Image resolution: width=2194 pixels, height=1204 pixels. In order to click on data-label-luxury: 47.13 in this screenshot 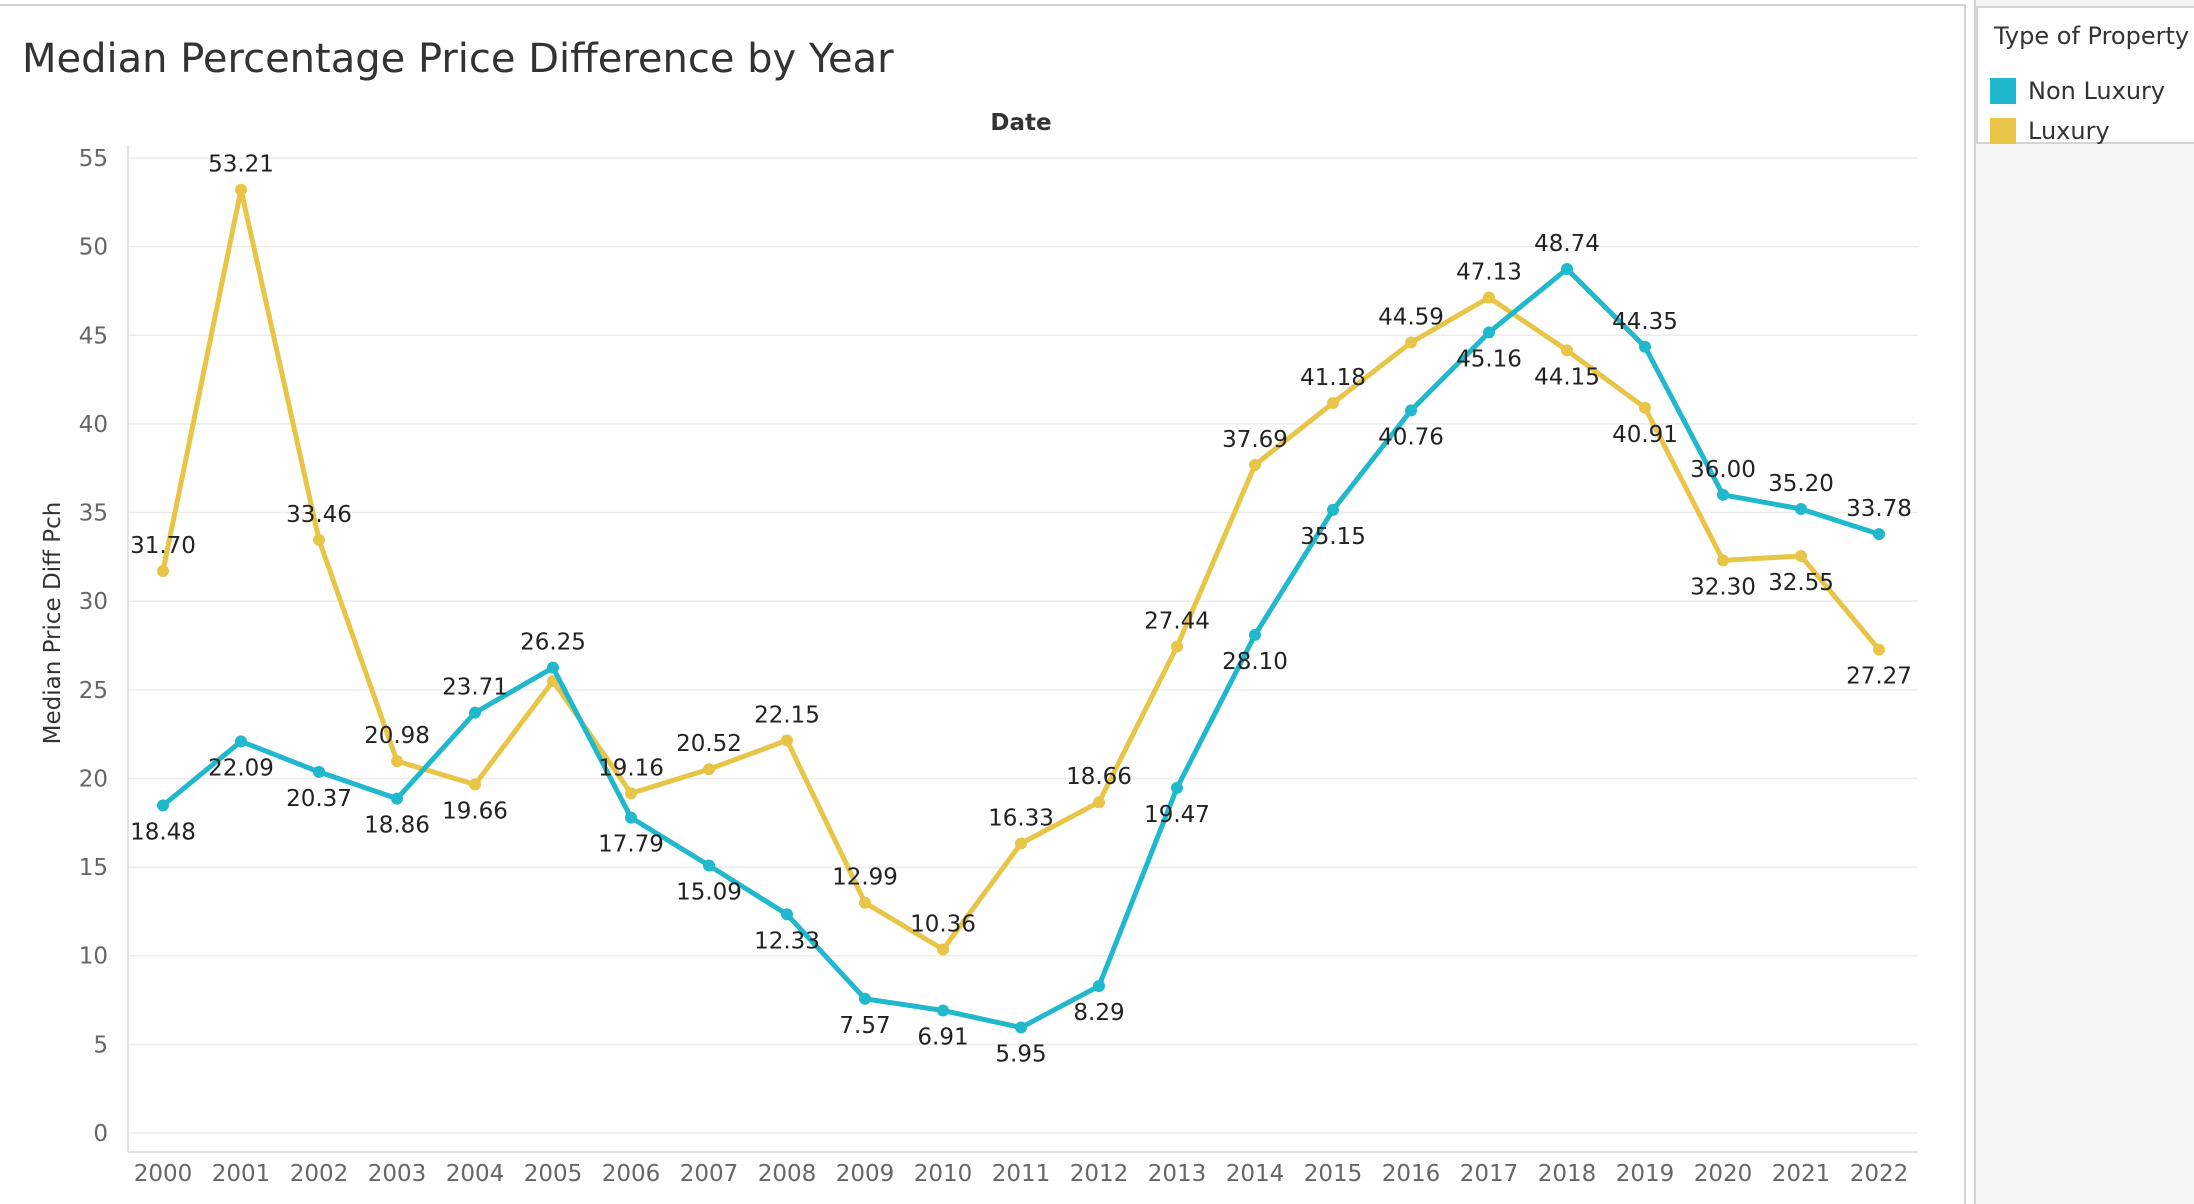, I will do `click(1489, 273)`.